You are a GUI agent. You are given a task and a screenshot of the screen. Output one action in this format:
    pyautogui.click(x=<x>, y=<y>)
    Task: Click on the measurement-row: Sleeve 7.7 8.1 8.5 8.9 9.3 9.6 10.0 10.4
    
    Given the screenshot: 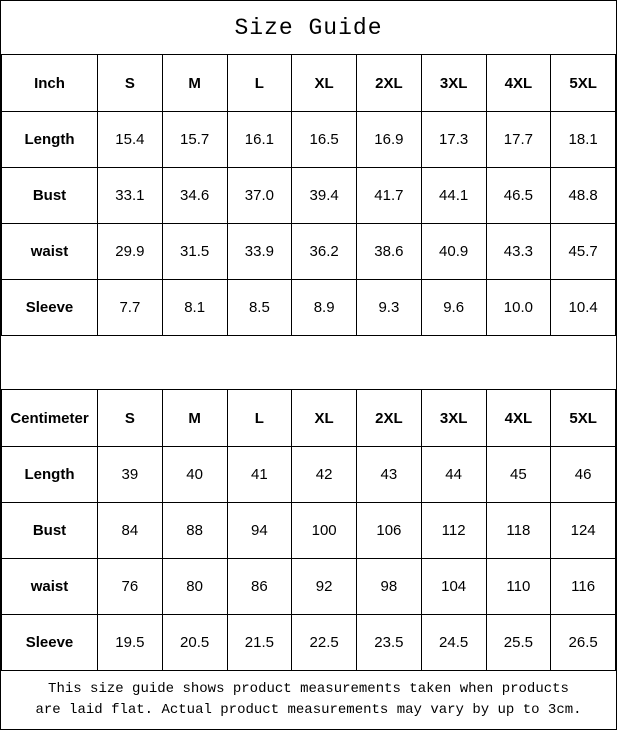 What is the action you would take?
    pyautogui.click(x=308, y=307)
    